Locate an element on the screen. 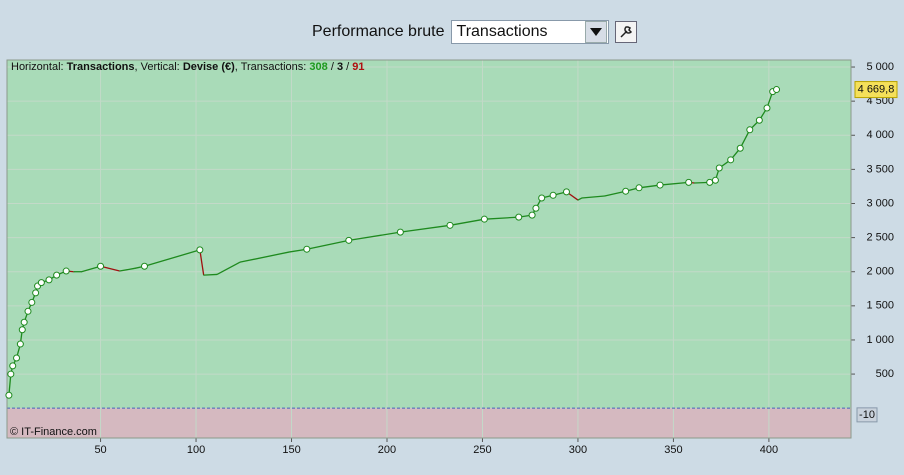 The image size is (904, 475). y-tick-label: 1 500 is located at coordinates (880, 306).